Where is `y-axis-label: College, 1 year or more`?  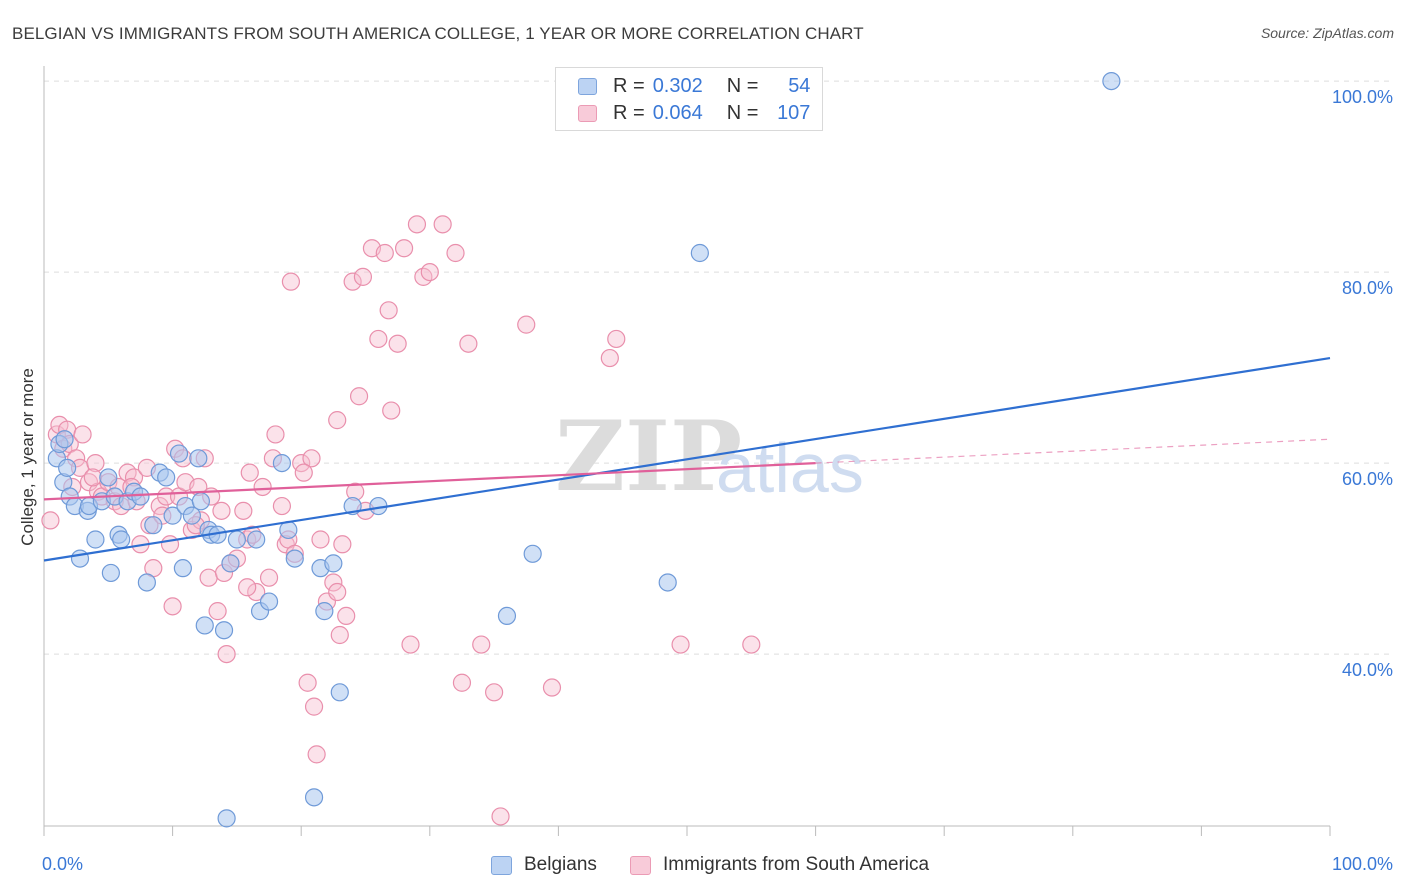
y-axis-label: College, 1 year or more is located at coordinates (27, 457).